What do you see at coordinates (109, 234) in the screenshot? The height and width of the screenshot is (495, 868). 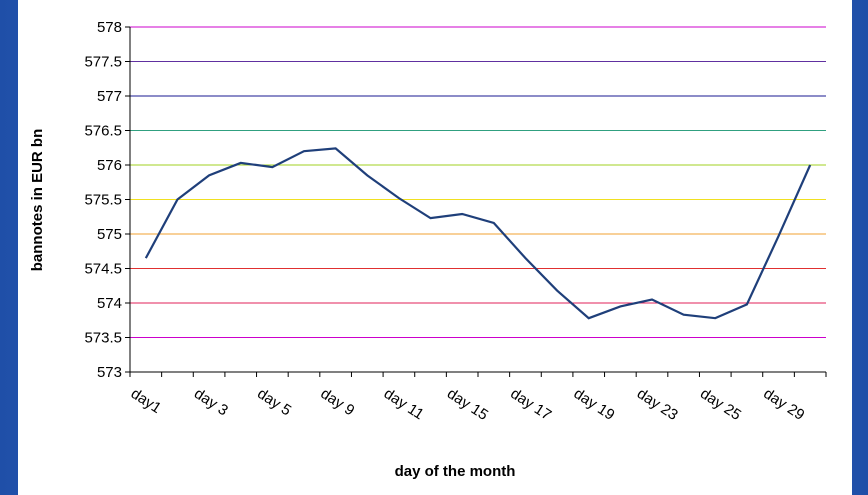 I see `y-tick-label: 575` at bounding box center [109, 234].